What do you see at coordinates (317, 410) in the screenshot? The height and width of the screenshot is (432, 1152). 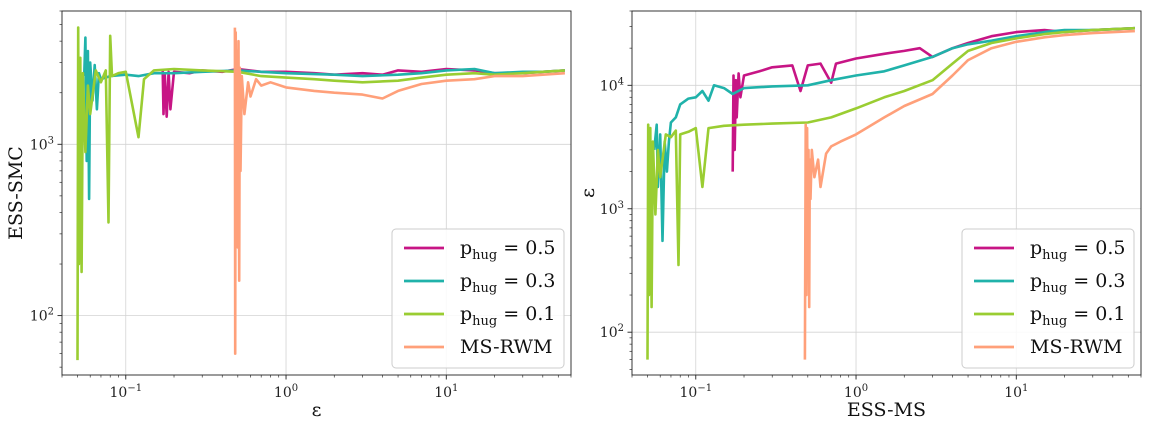 I see `x-axis-label: ε` at bounding box center [317, 410].